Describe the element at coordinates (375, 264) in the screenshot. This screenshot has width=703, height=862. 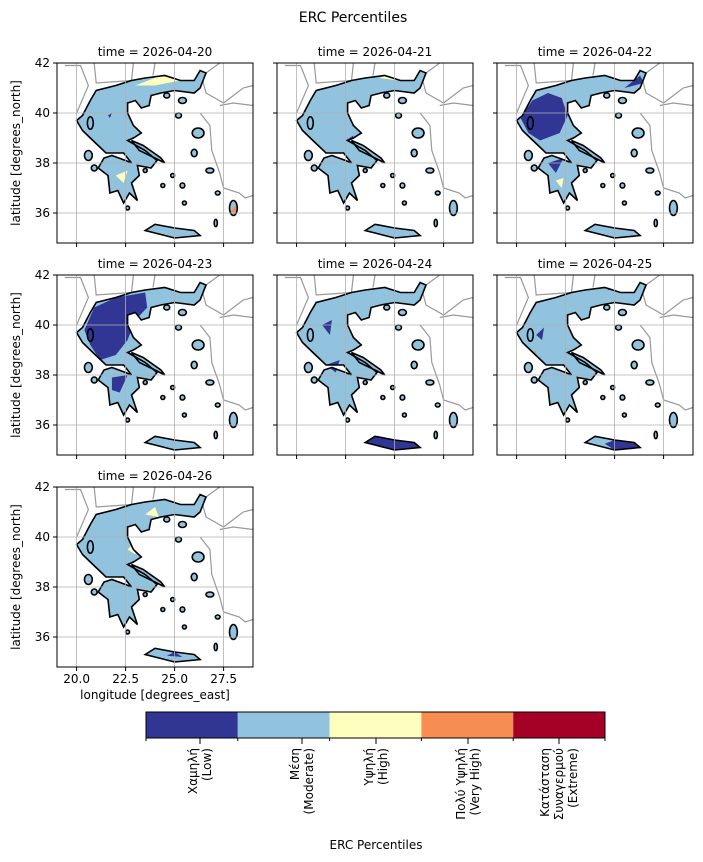
I see `panel-title: time = 2026-04-24` at that location.